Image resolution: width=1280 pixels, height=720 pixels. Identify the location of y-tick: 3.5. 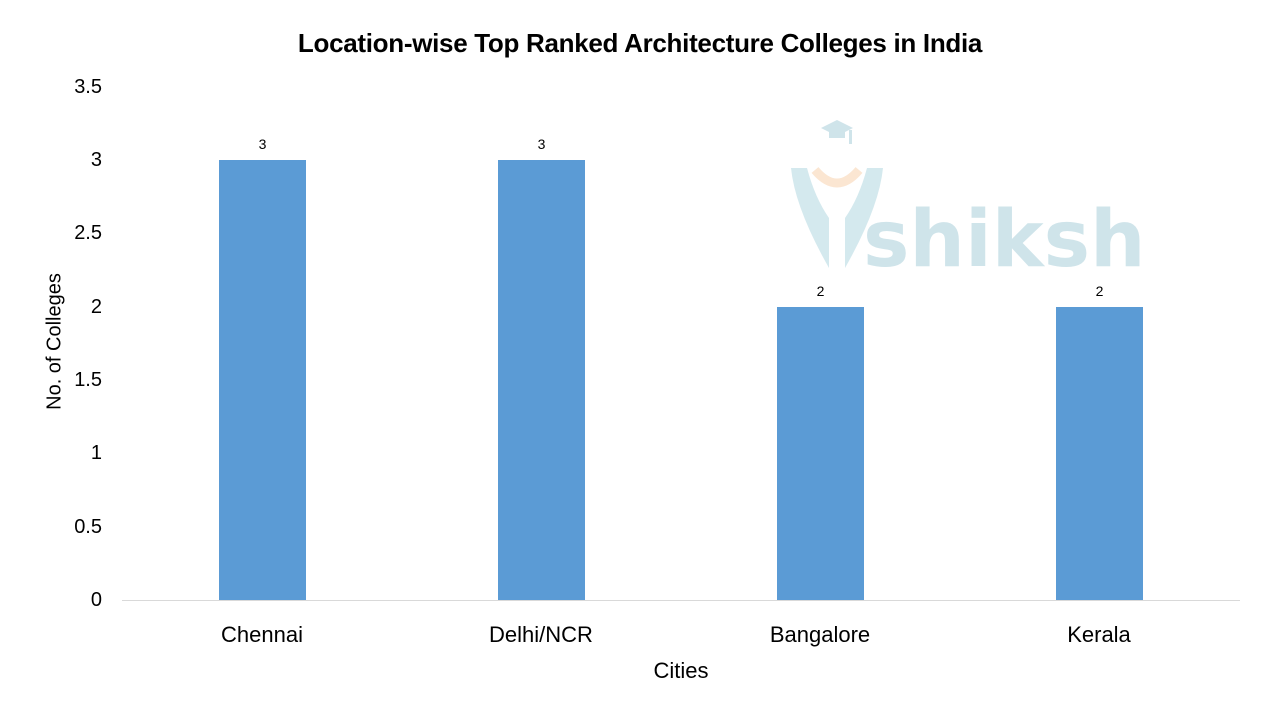
(88, 87).